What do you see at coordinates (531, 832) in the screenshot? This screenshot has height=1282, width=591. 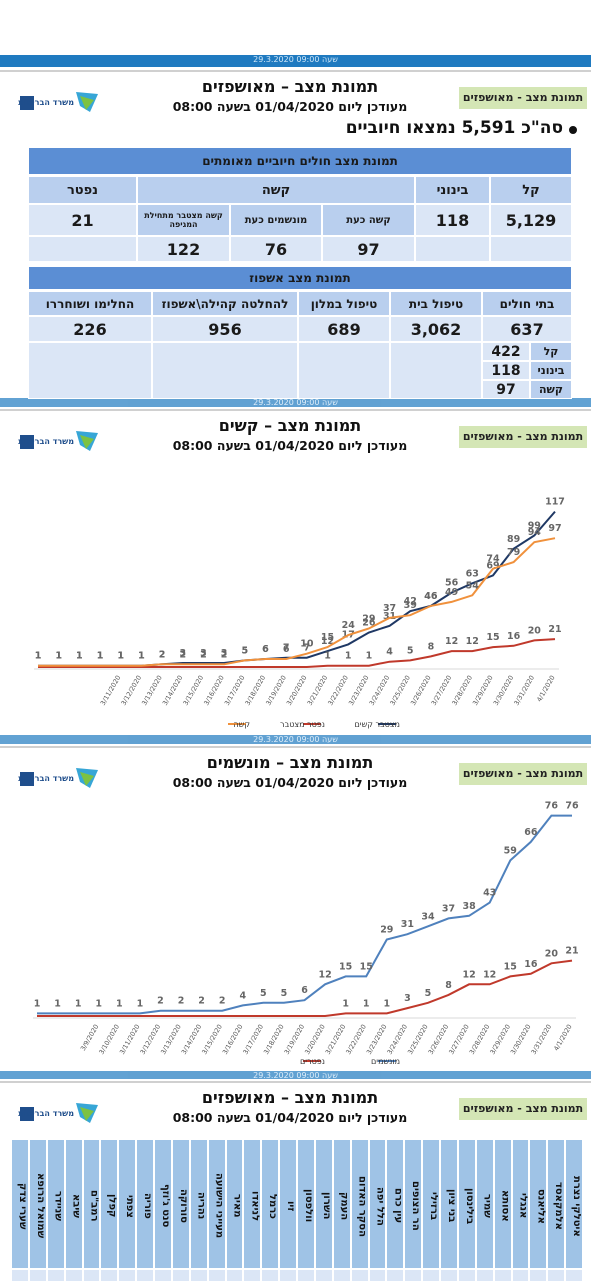 I see `data-label: 66` at bounding box center [531, 832].